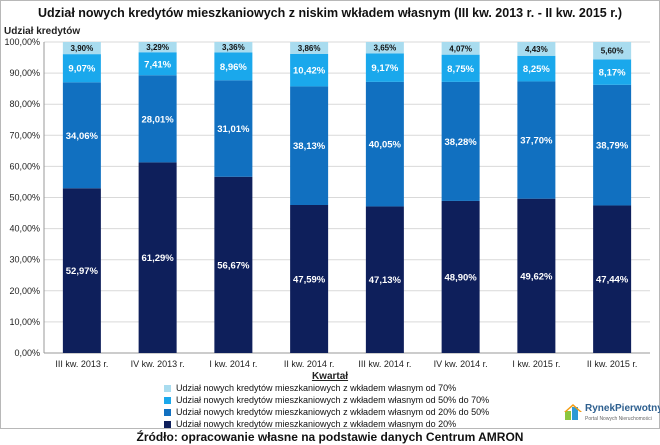 Image resolution: width=660 pixels, height=445 pixels. I want to click on data-label: 3,86%, so click(309, 48).